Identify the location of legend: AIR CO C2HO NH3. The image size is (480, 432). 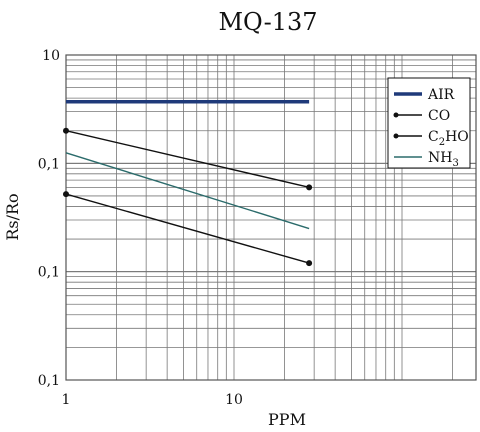
(429, 123).